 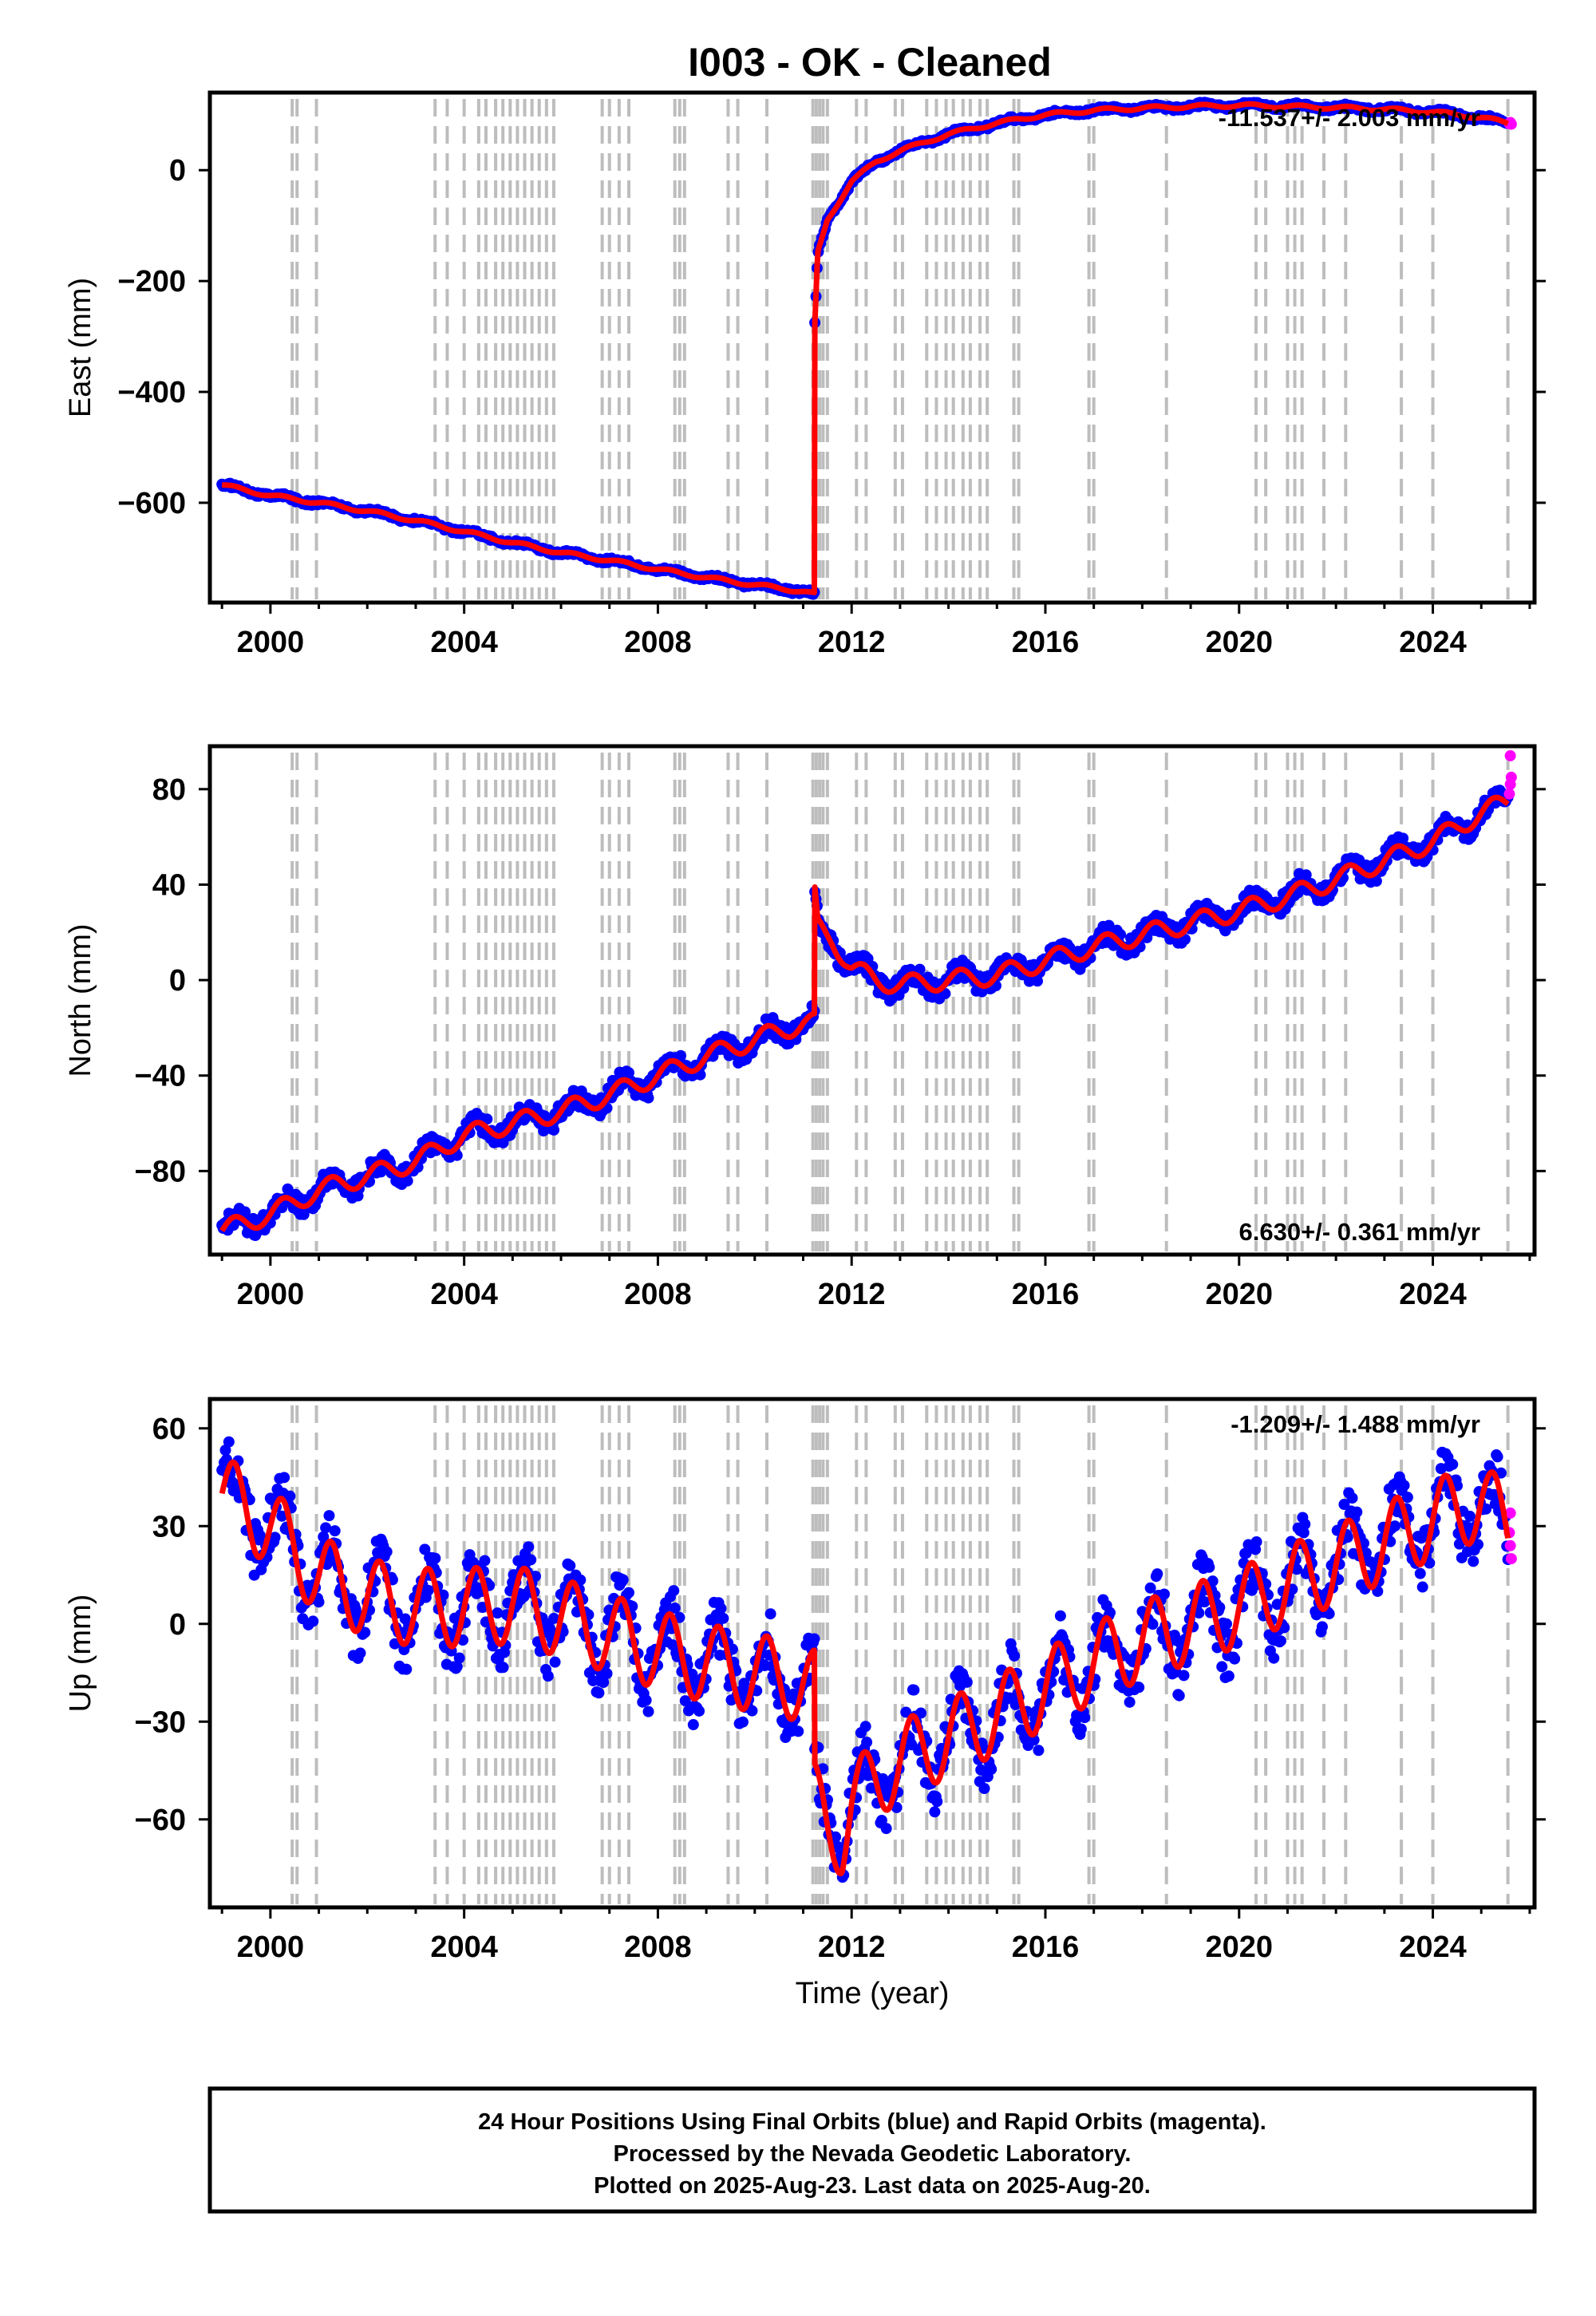 What do you see at coordinates (1349, 118) in the screenshot?
I see `rate-label: -11.537+/- 2.003 mm/yr` at bounding box center [1349, 118].